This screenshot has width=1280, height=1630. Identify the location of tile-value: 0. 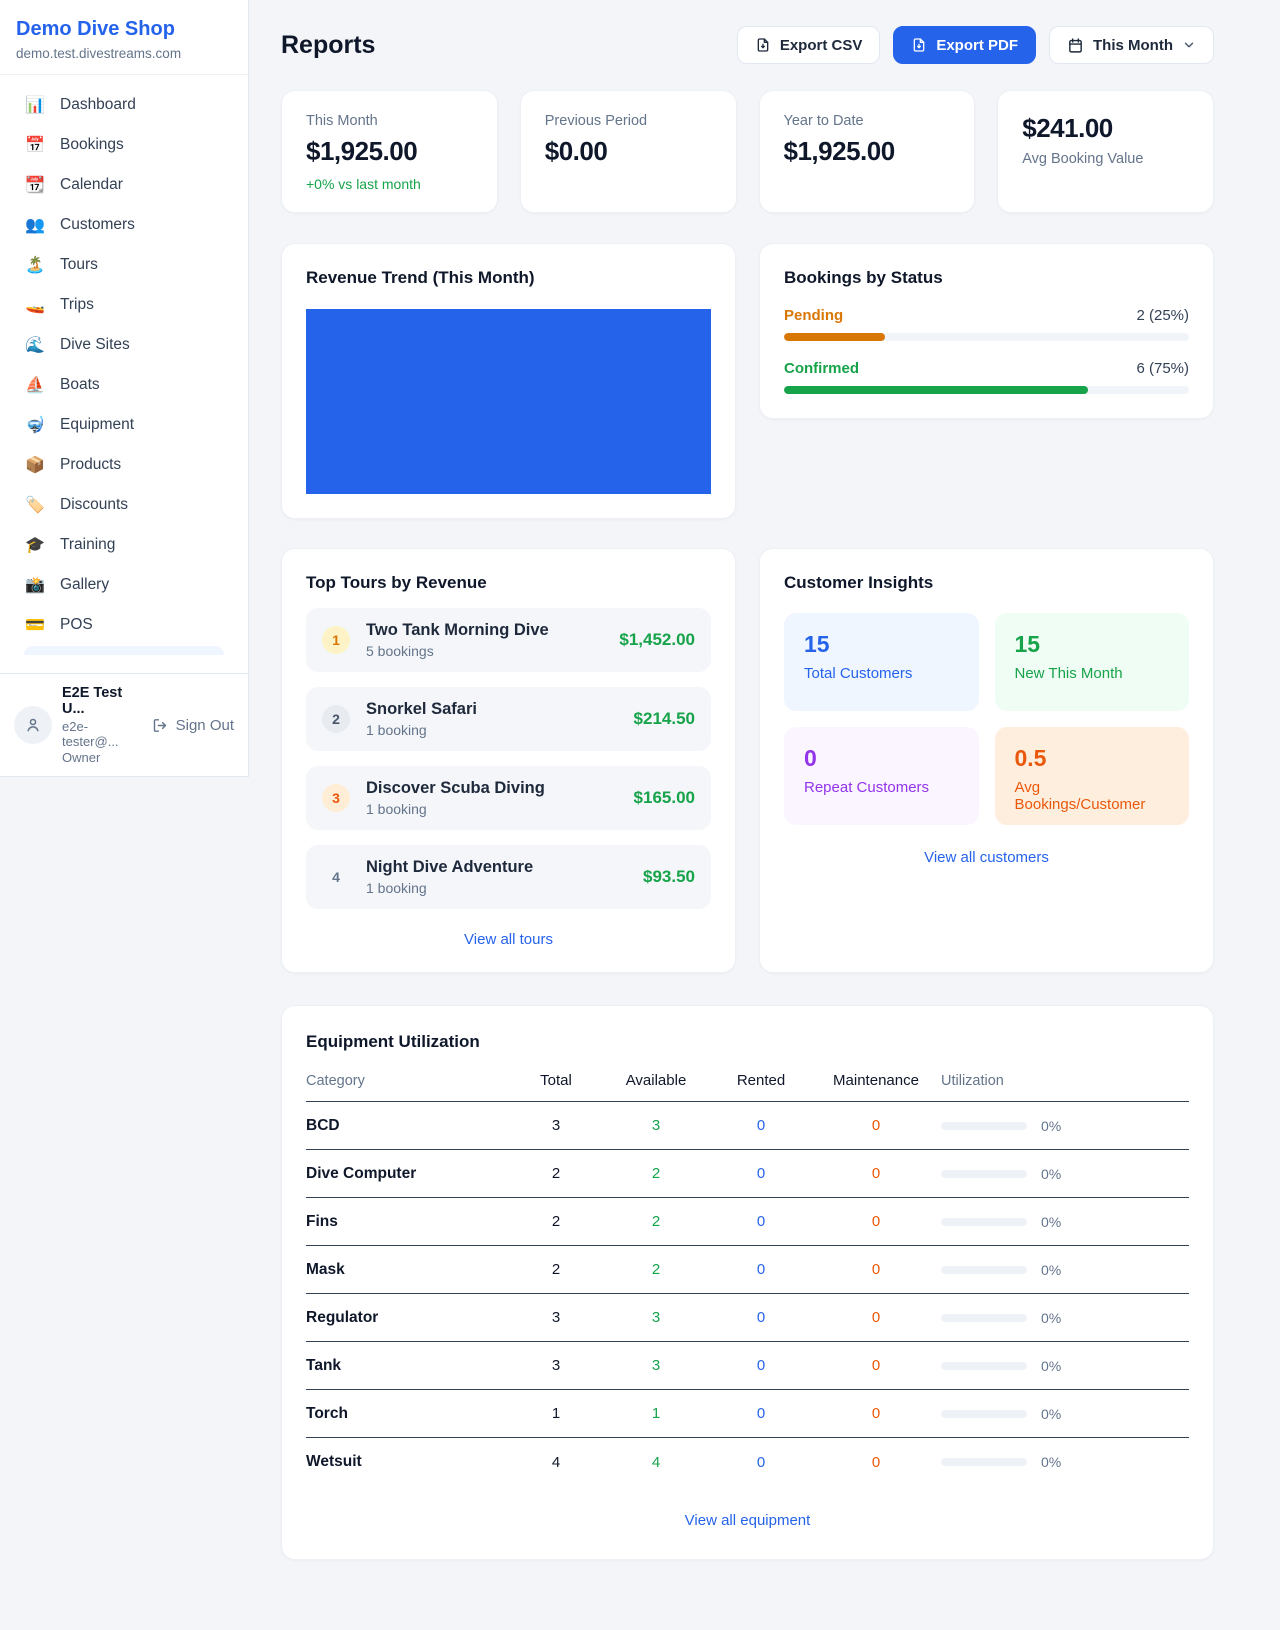
(810, 758).